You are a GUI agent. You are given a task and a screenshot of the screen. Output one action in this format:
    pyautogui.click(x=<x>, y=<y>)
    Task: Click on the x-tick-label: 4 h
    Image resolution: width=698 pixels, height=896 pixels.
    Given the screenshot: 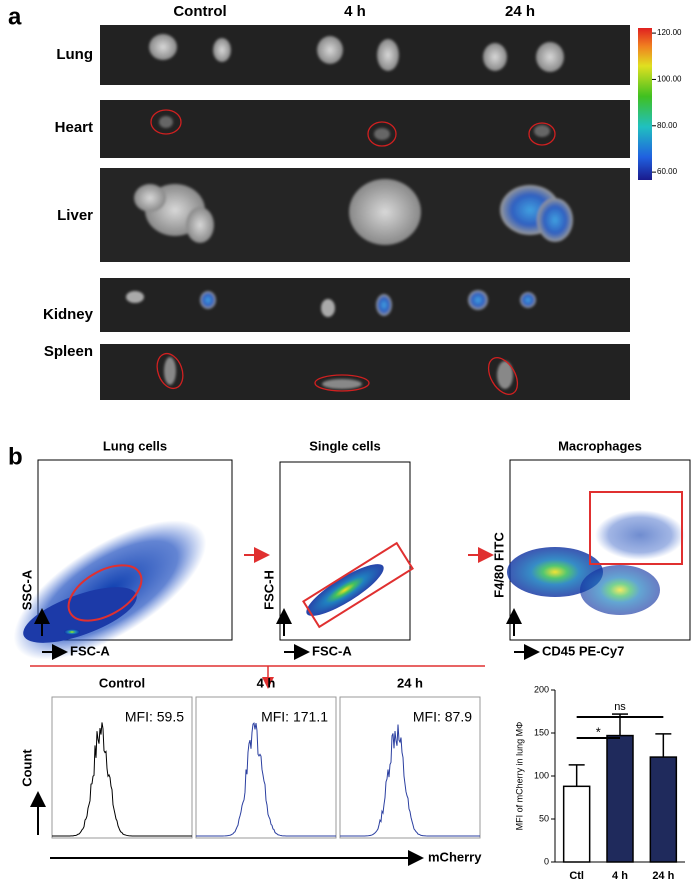 What is the action you would take?
    pyautogui.click(x=620, y=876)
    